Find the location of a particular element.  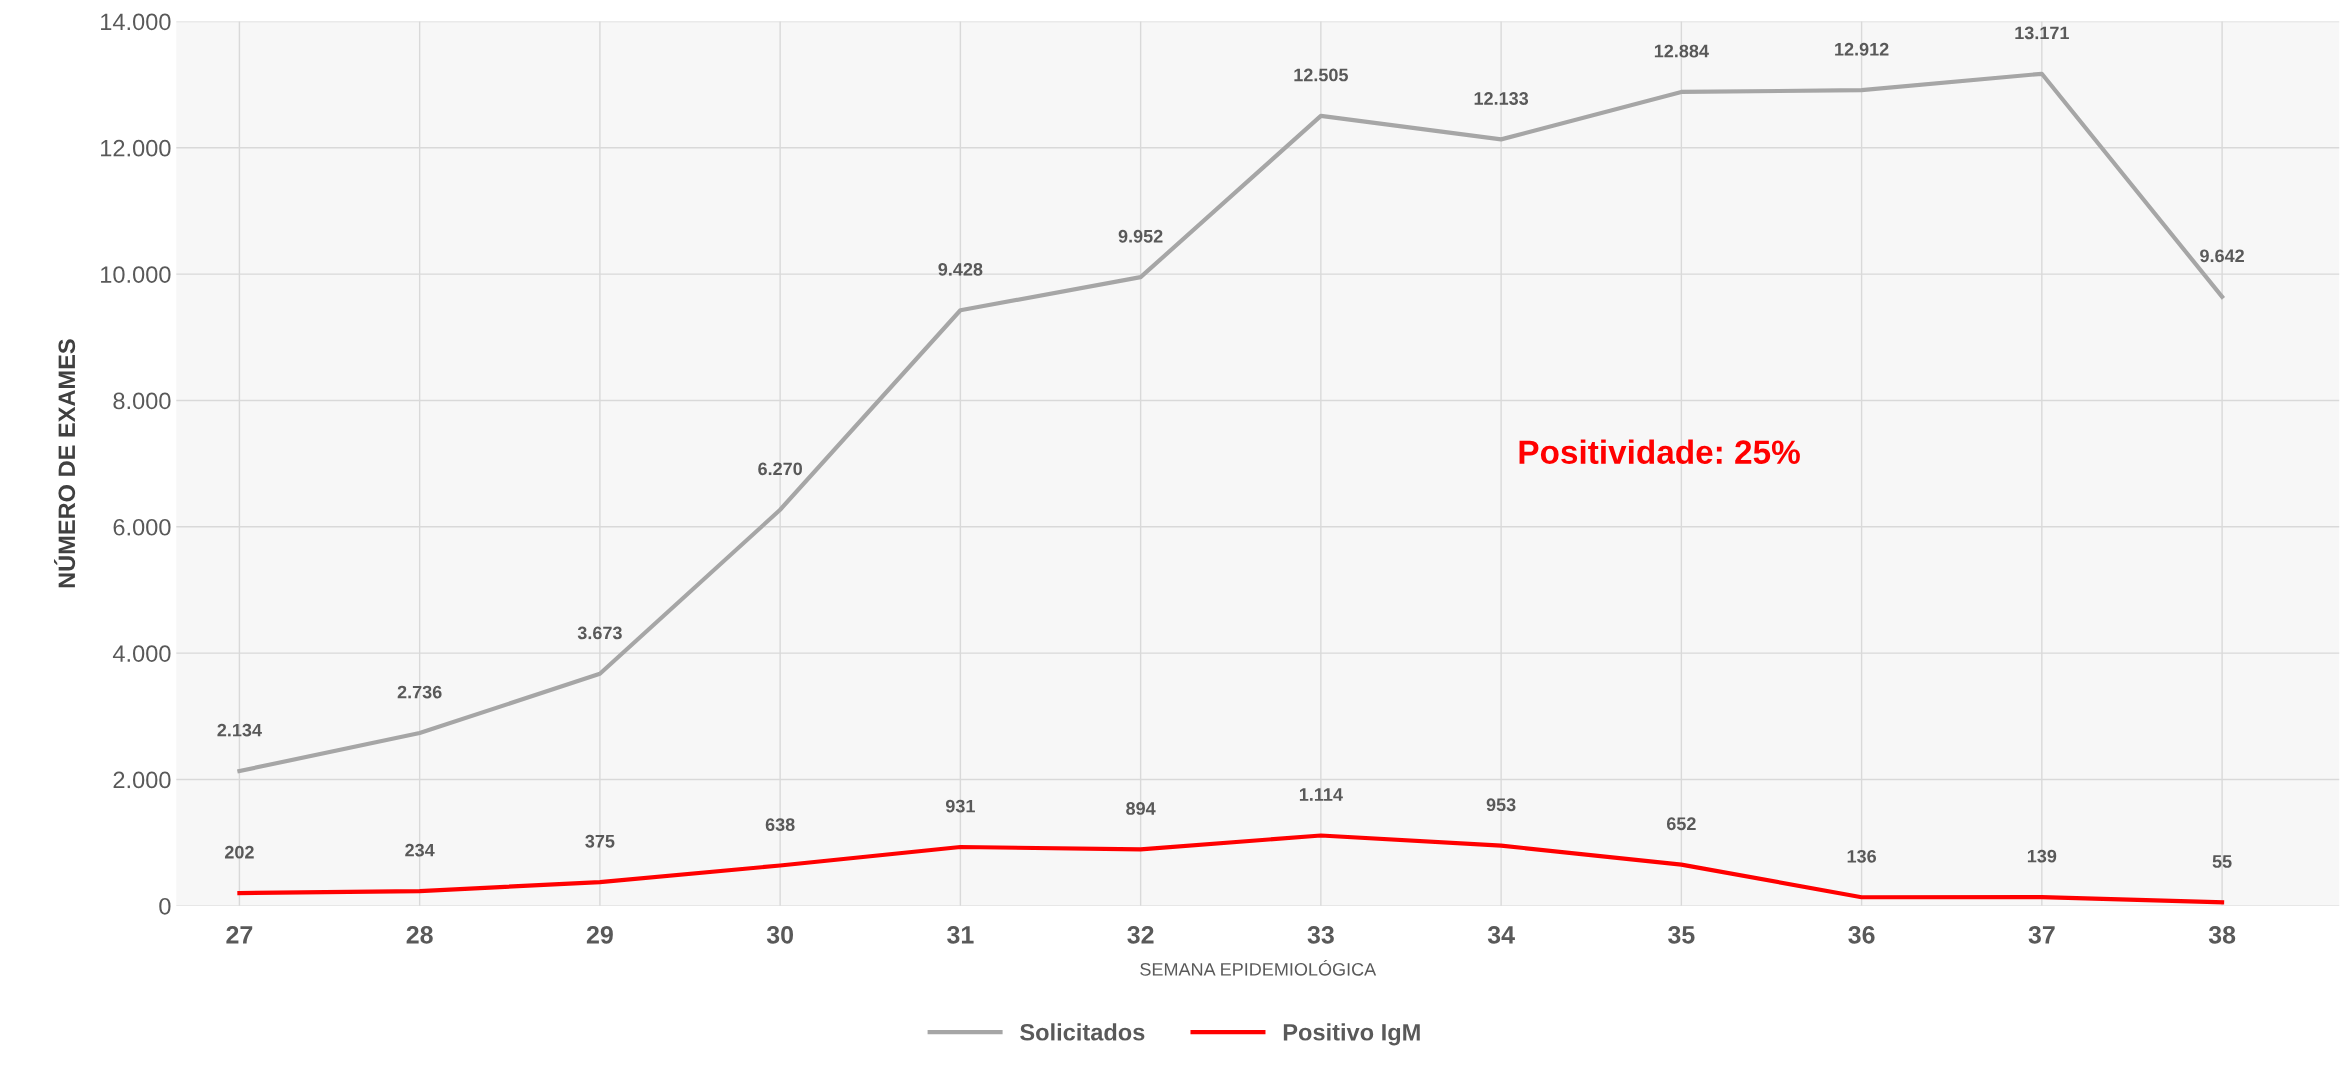

legend-label: Positivo IgM is located at coordinates (1351, 1034).